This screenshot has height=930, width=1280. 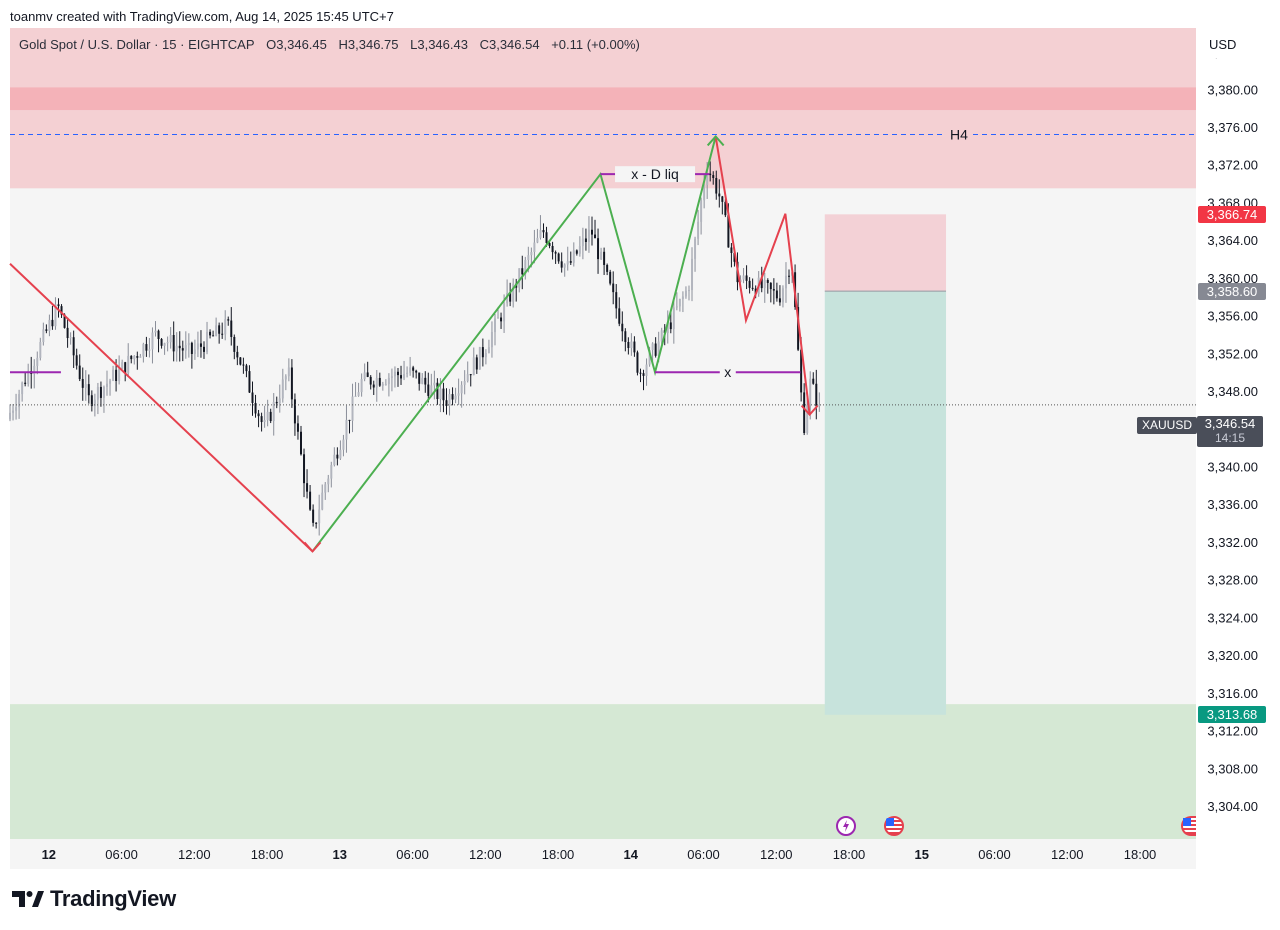 What do you see at coordinates (28, 899) in the screenshot?
I see `tradingview-logo-icon` at bounding box center [28, 899].